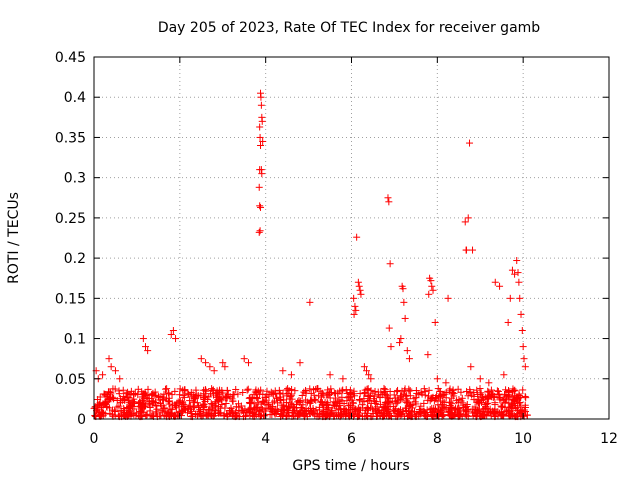 The height and width of the screenshot is (484, 640). What do you see at coordinates (70, 138) in the screenshot?
I see `y-tick-label: 0.35` at bounding box center [70, 138].